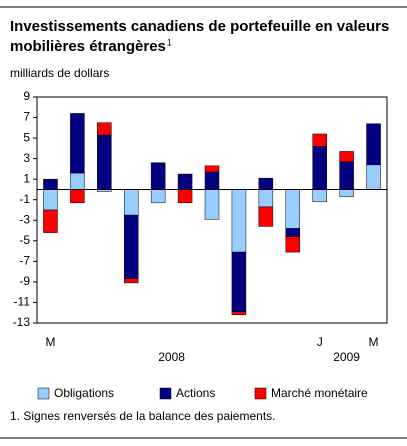  I want to click on y-tick-label: -13, so click(22, 322).